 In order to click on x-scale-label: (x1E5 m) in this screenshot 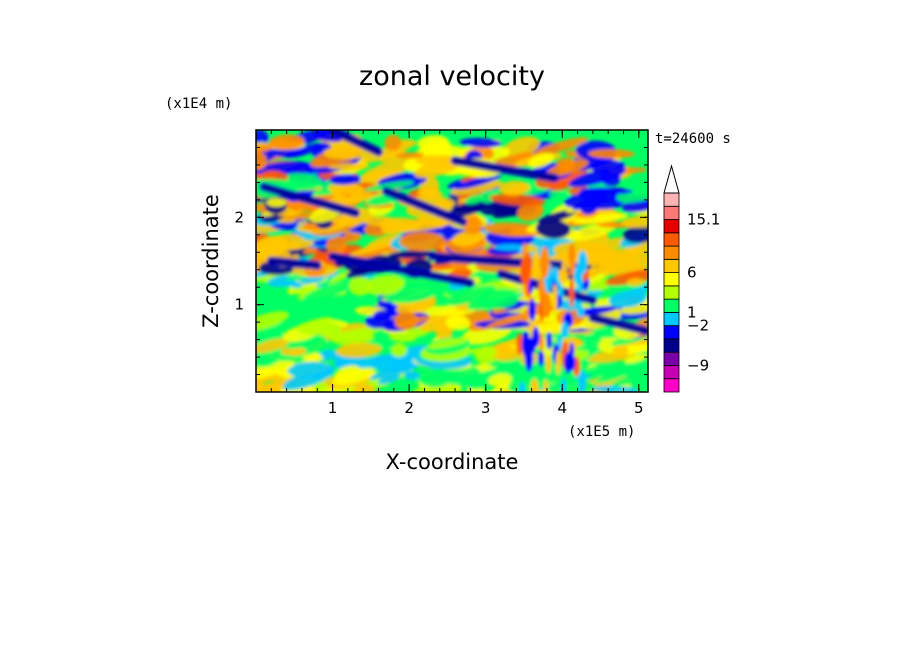, I will do `click(601, 432)`.